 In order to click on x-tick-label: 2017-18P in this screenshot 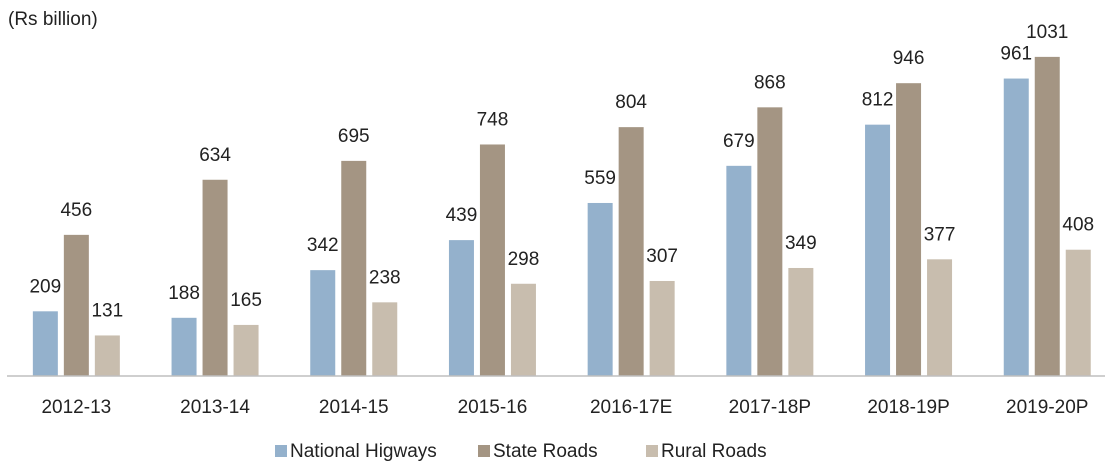, I will do `click(770, 407)`.